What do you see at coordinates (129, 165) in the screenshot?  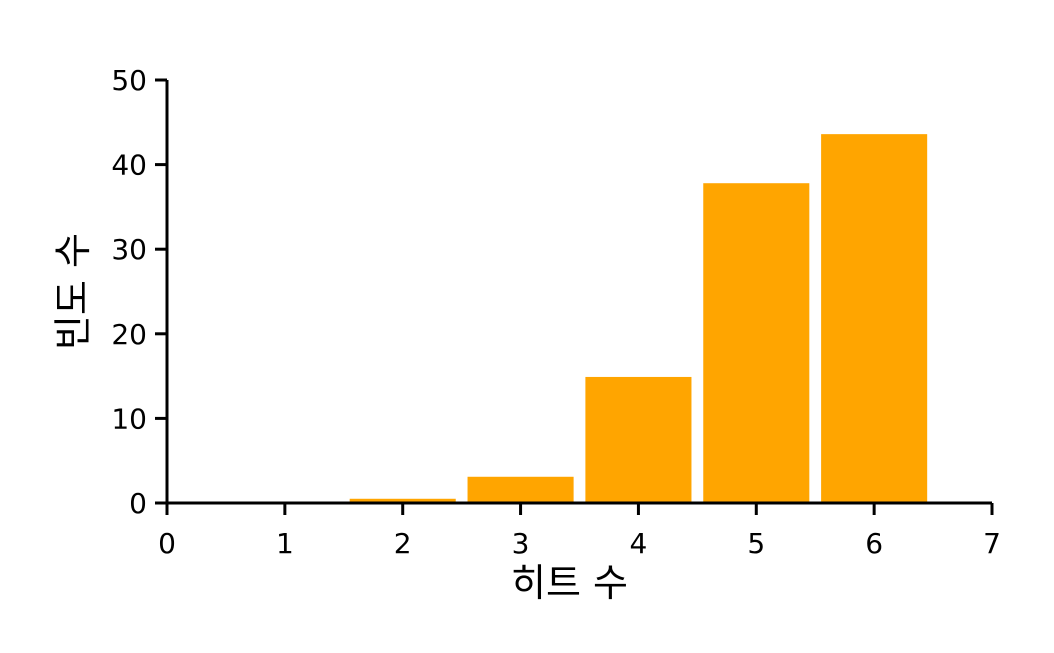 I see `y-tick-label: 40` at bounding box center [129, 165].